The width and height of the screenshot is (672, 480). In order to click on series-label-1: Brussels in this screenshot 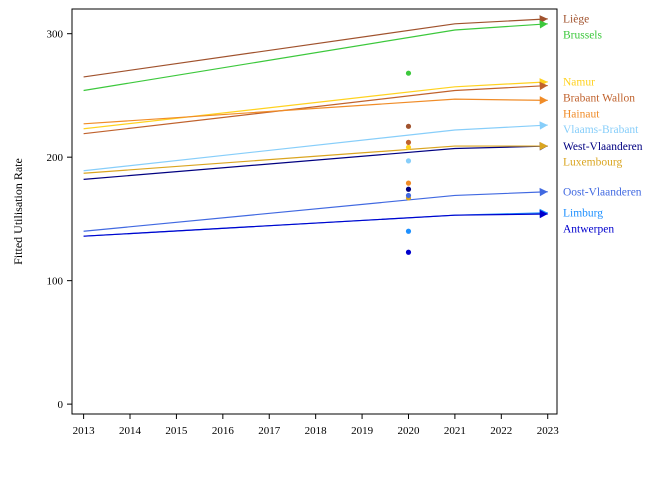, I will do `click(583, 35)`.